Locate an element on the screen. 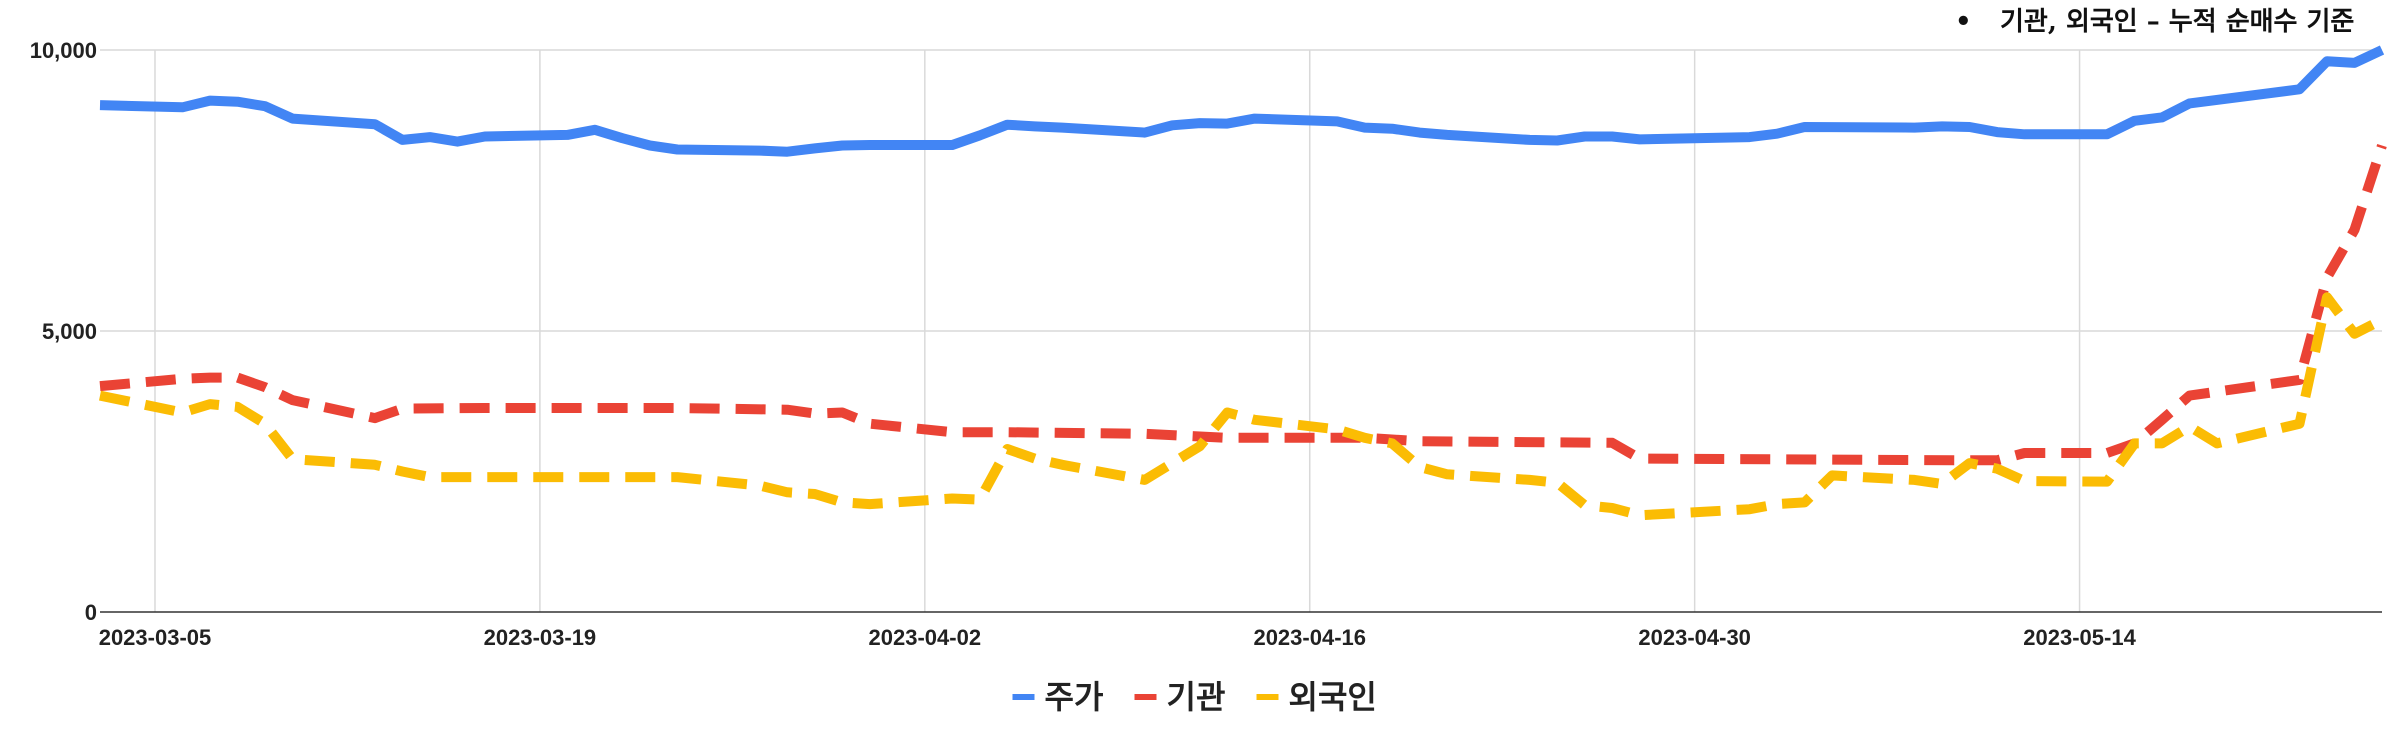 This screenshot has width=2402, height=734. y-axis-tick-labels: 0 5,000 10,000 is located at coordinates (63, 331).